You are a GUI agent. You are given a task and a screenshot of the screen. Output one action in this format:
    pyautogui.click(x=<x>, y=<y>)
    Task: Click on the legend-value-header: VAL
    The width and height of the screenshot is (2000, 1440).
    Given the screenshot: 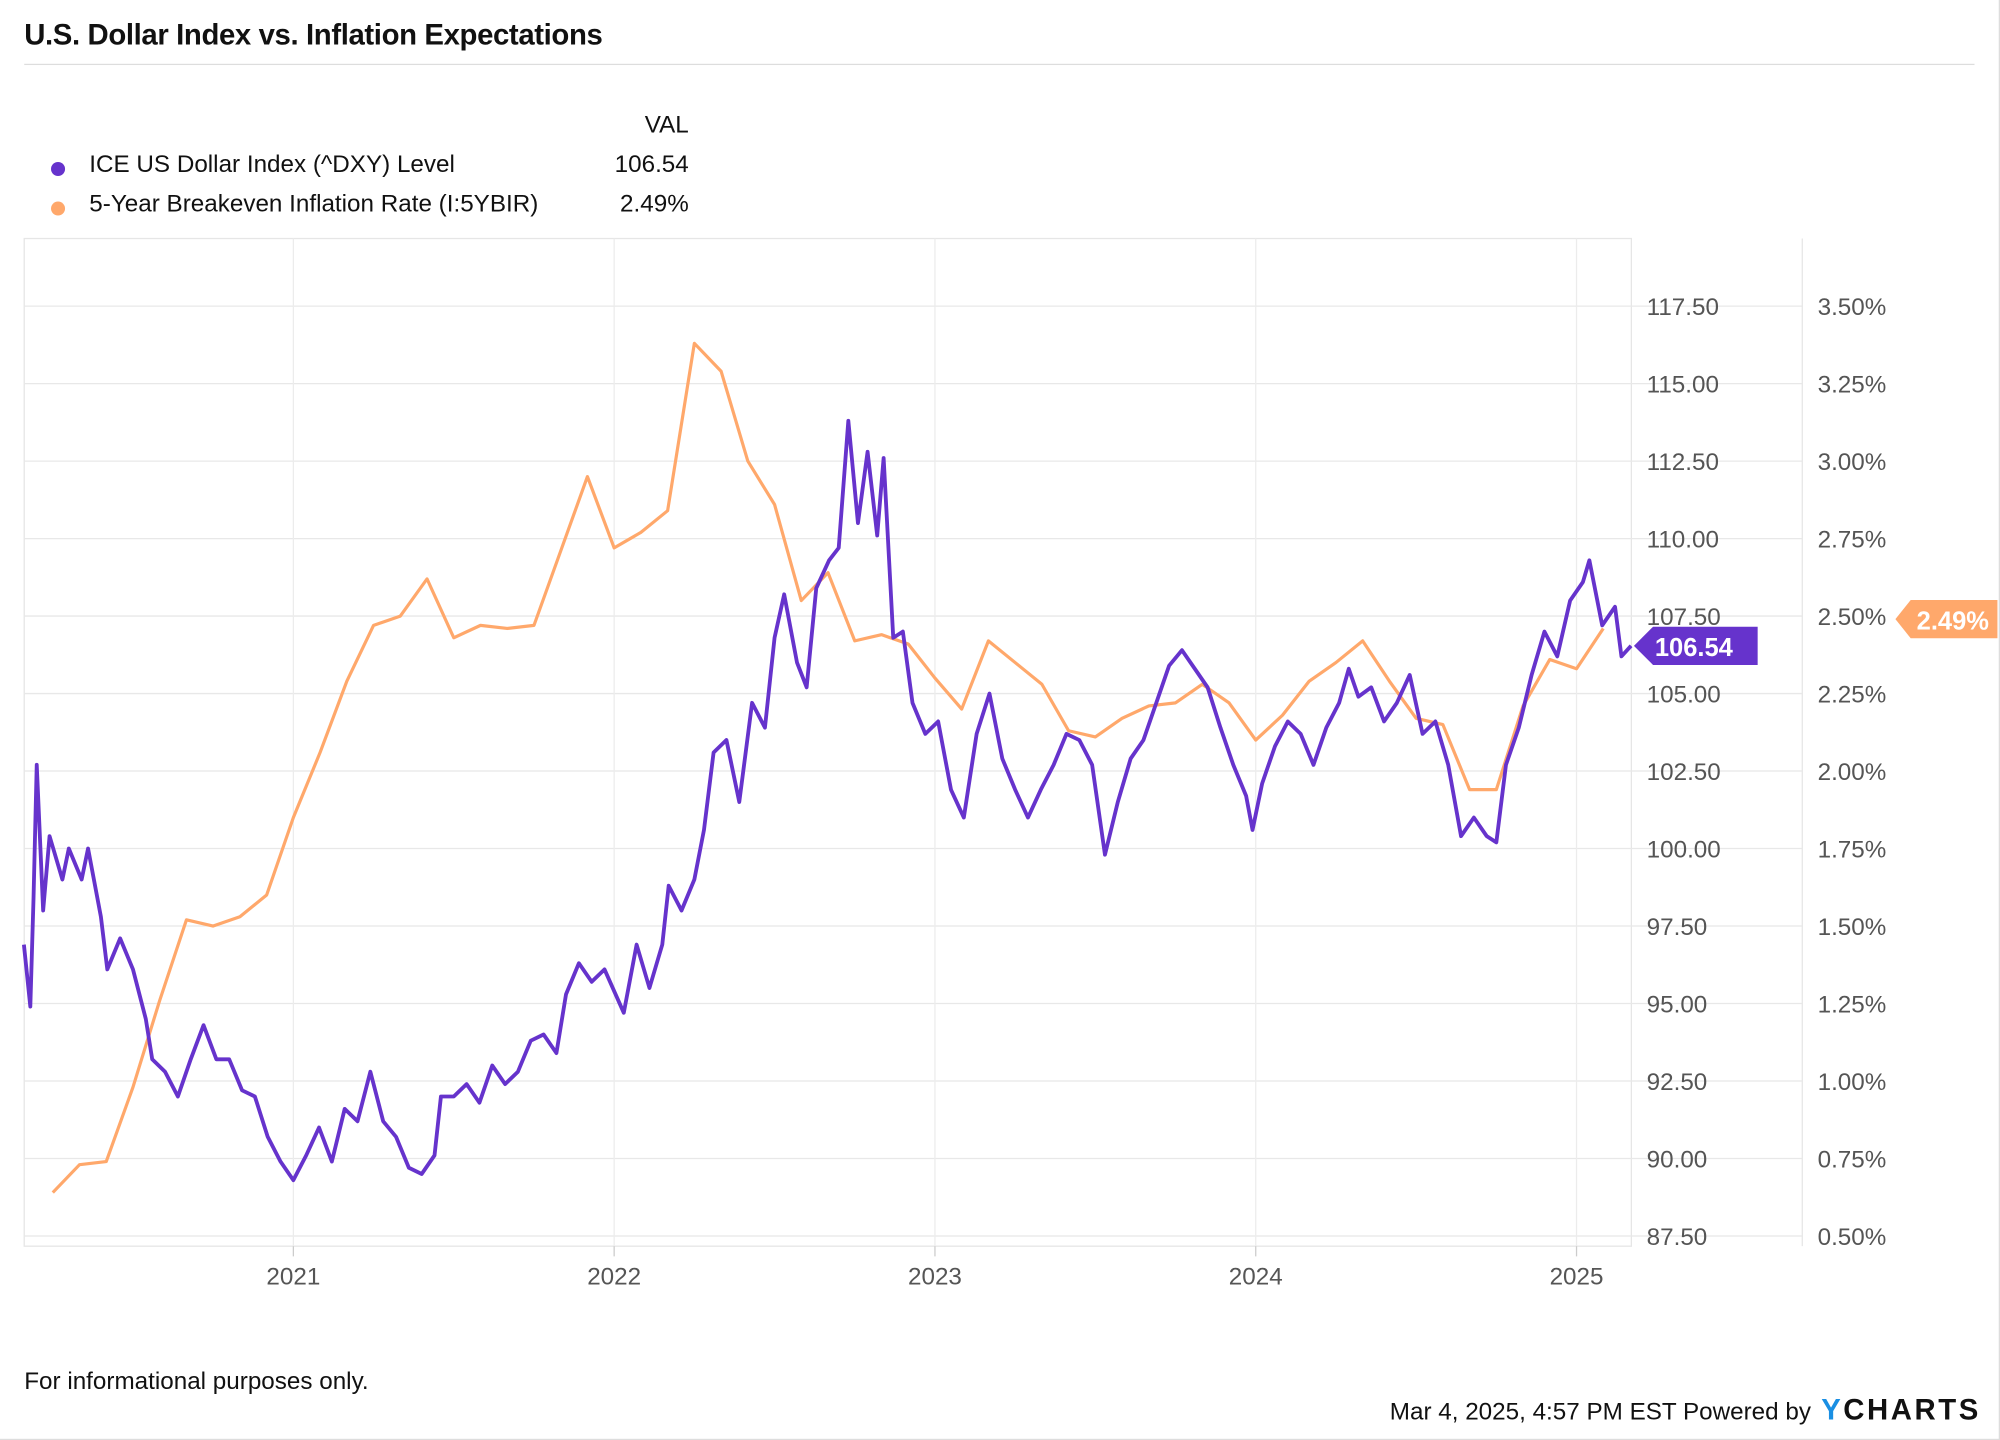 What is the action you would take?
    pyautogui.click(x=666, y=126)
    